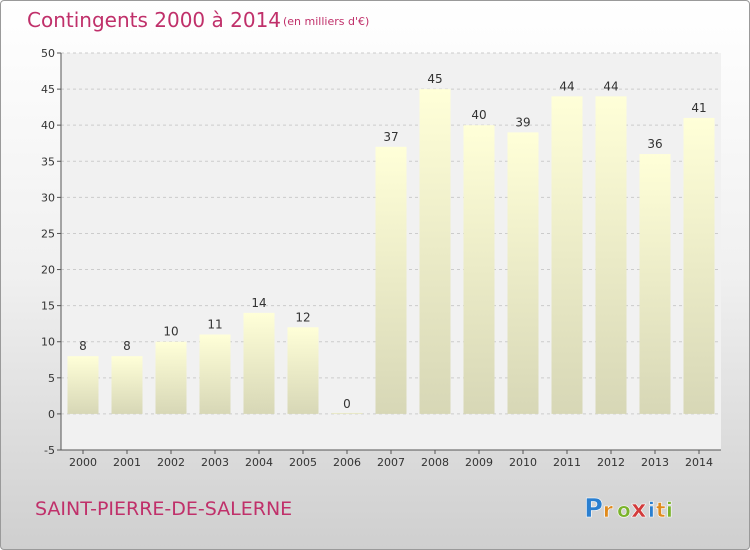 Image resolution: width=750 pixels, height=550 pixels. Describe the element at coordinates (699, 265) in the screenshot. I see `bar-2014` at that location.